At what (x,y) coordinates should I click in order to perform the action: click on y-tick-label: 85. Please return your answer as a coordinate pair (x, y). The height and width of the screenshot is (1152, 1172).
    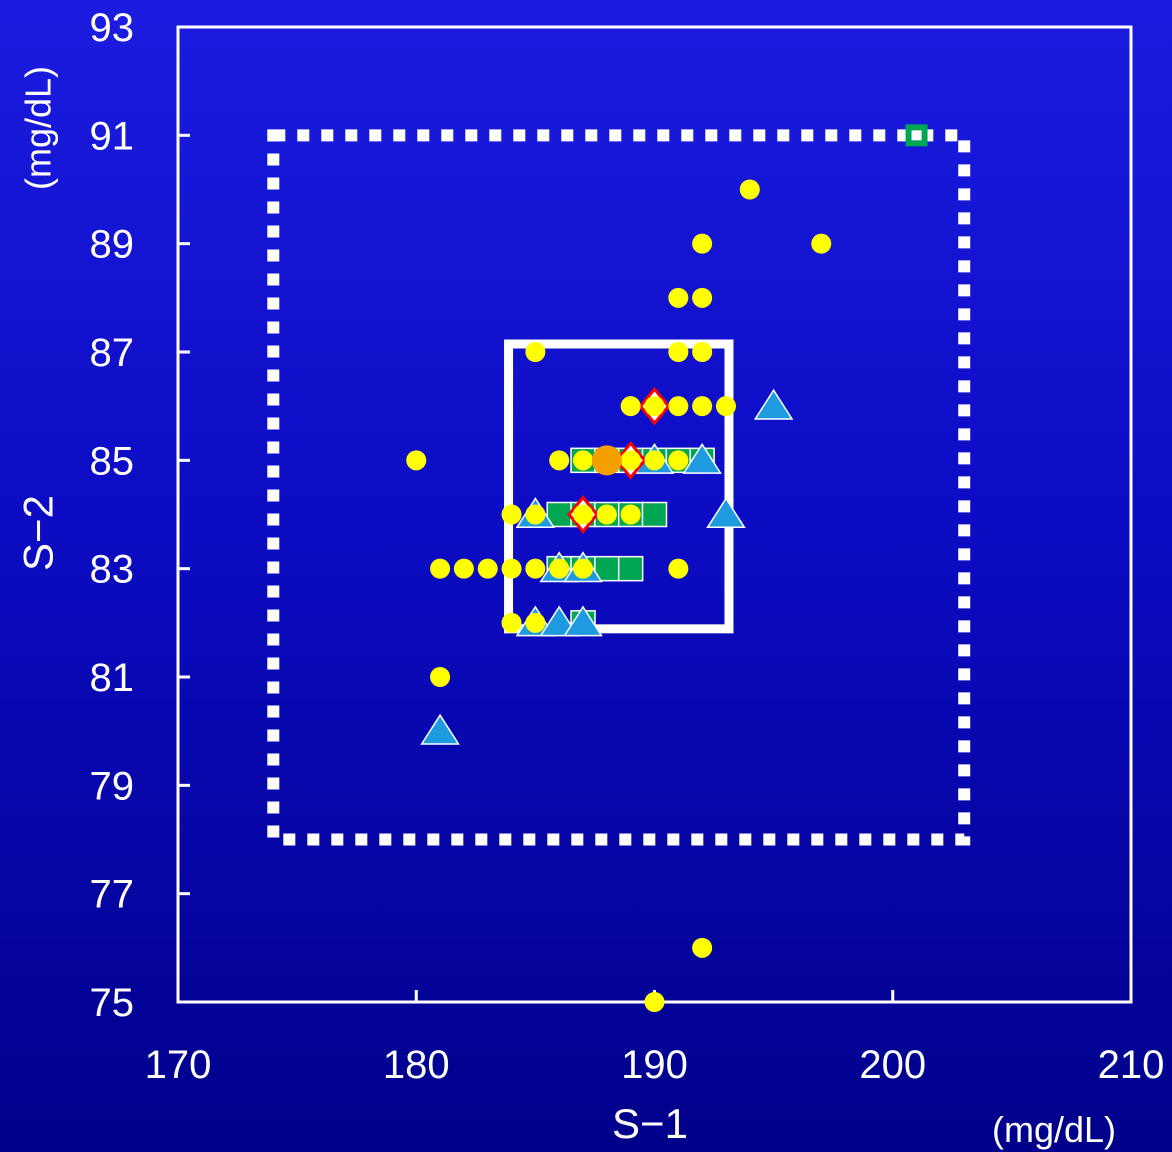
    Looking at the image, I should click on (112, 461).